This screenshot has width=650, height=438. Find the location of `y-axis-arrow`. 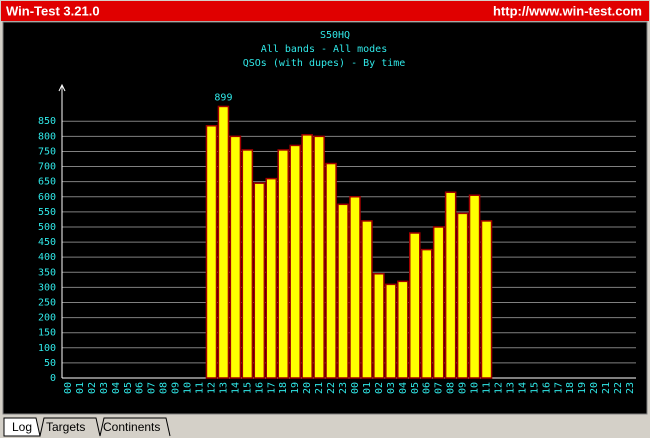

y-axis-arrow is located at coordinates (62, 87).